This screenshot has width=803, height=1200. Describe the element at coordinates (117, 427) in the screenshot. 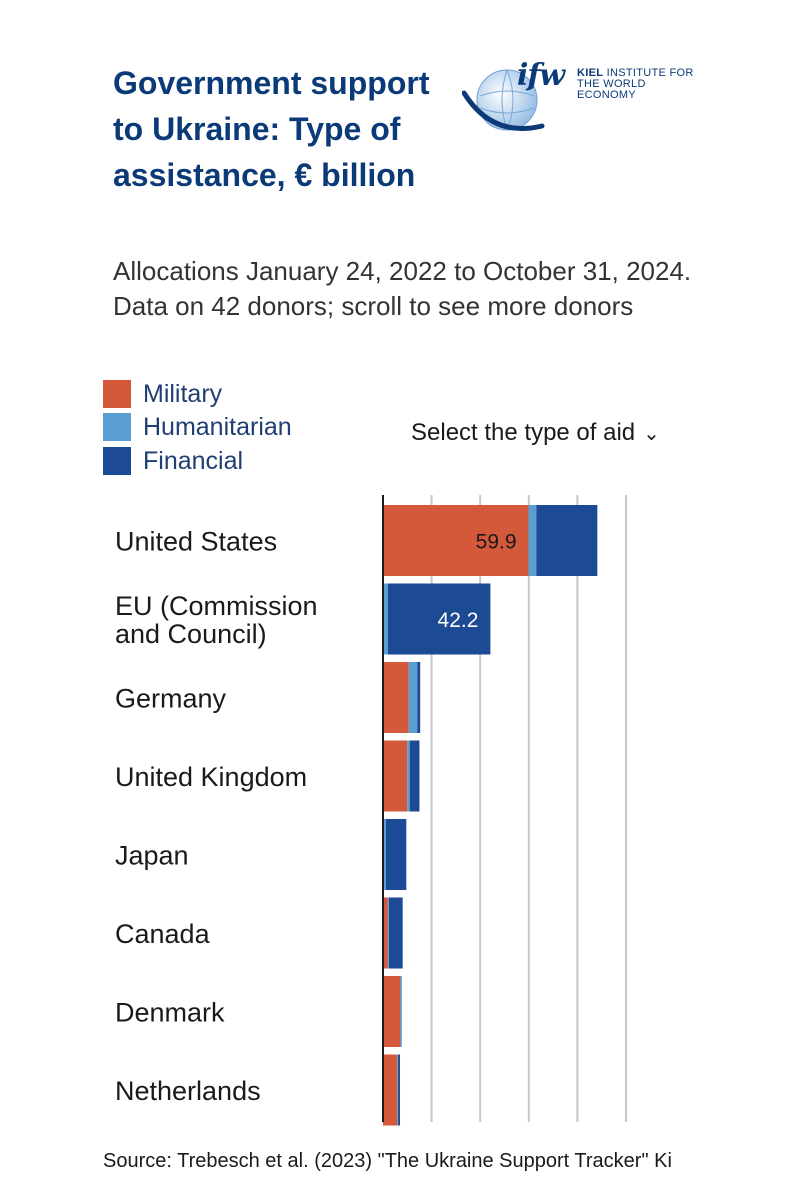

I see `legend-swatch-humanitarian` at that location.